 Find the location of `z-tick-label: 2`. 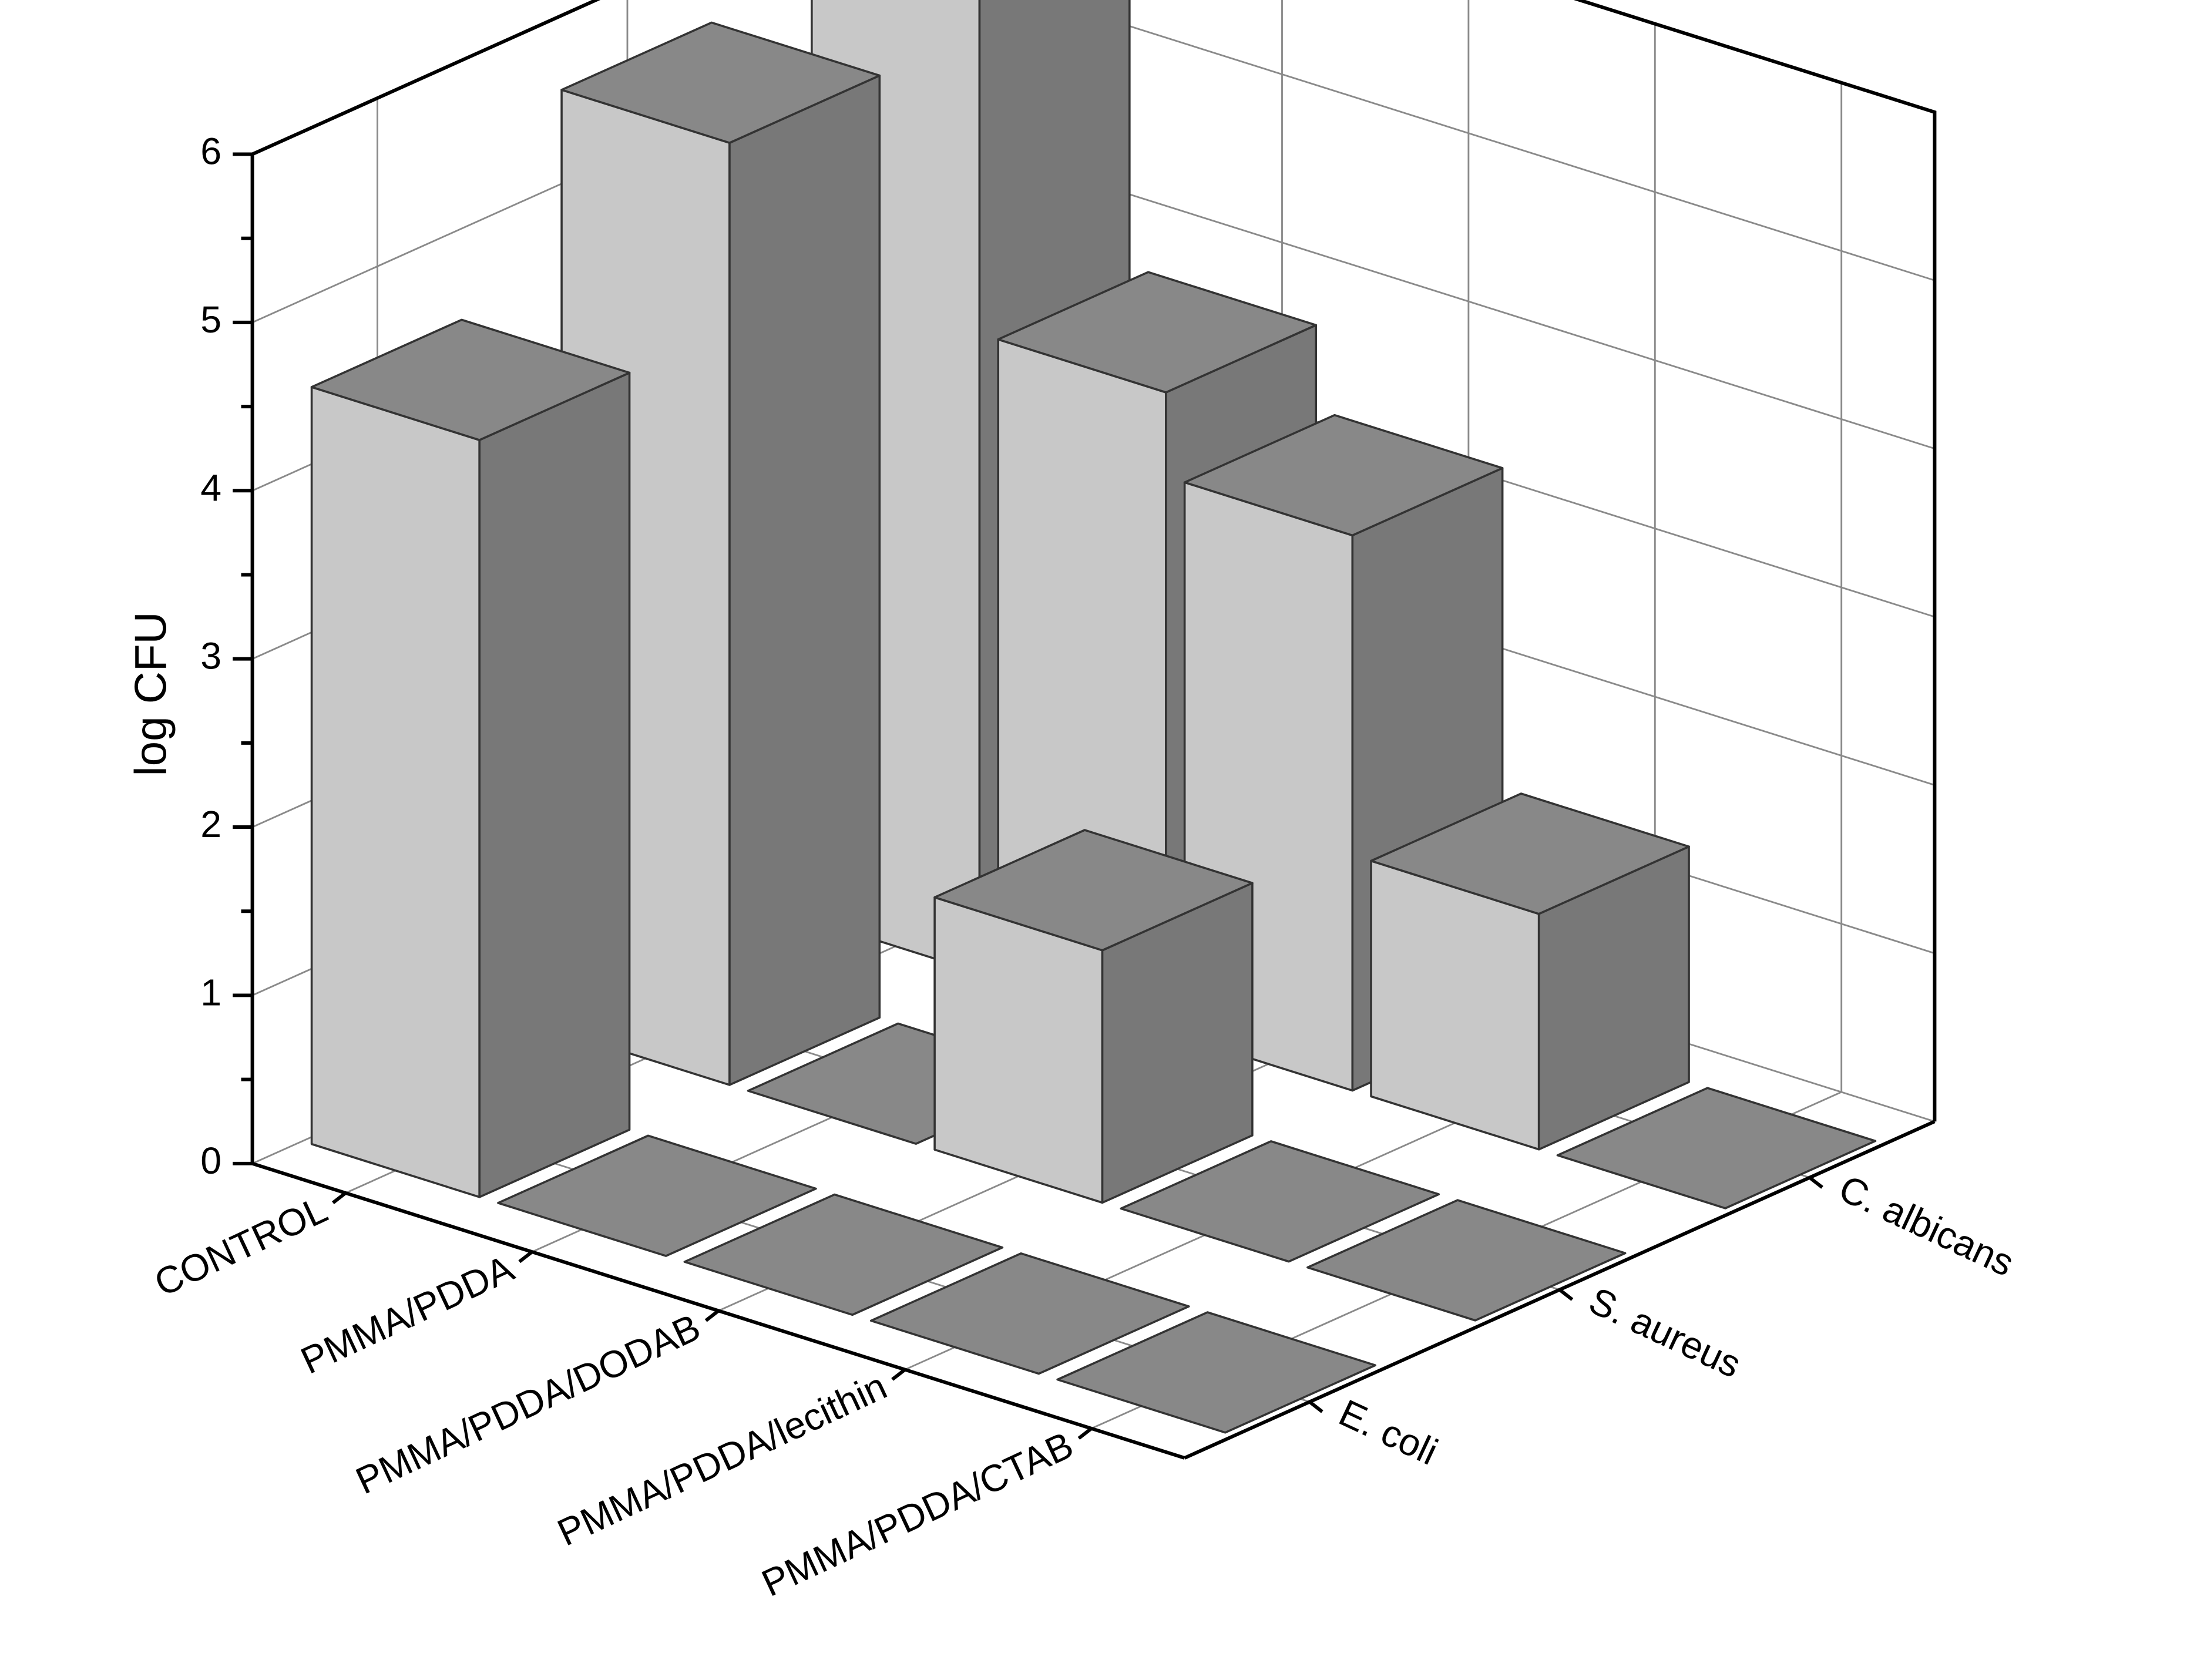

z-tick-label: 2 is located at coordinates (210, 824).